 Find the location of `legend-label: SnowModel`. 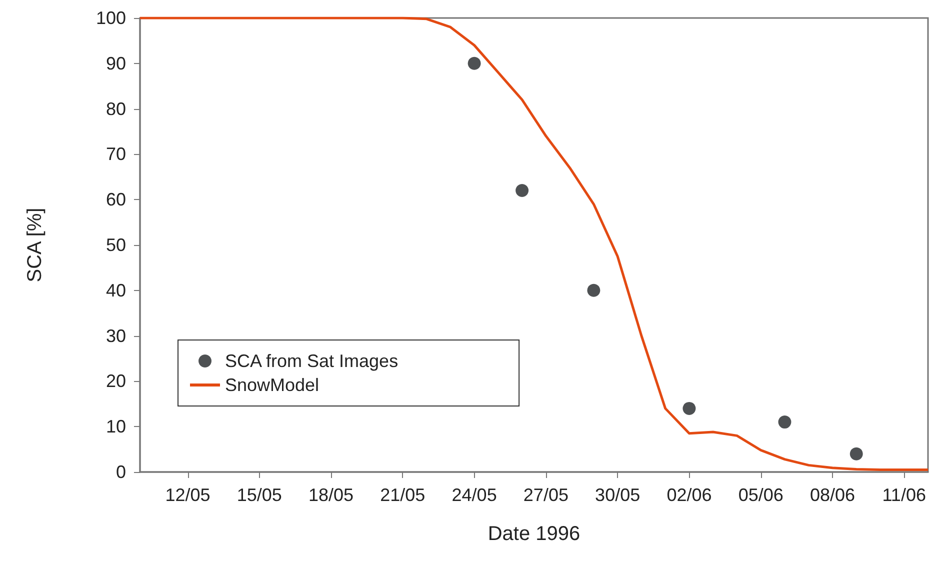

legend-label: SnowModel is located at coordinates (272, 385).